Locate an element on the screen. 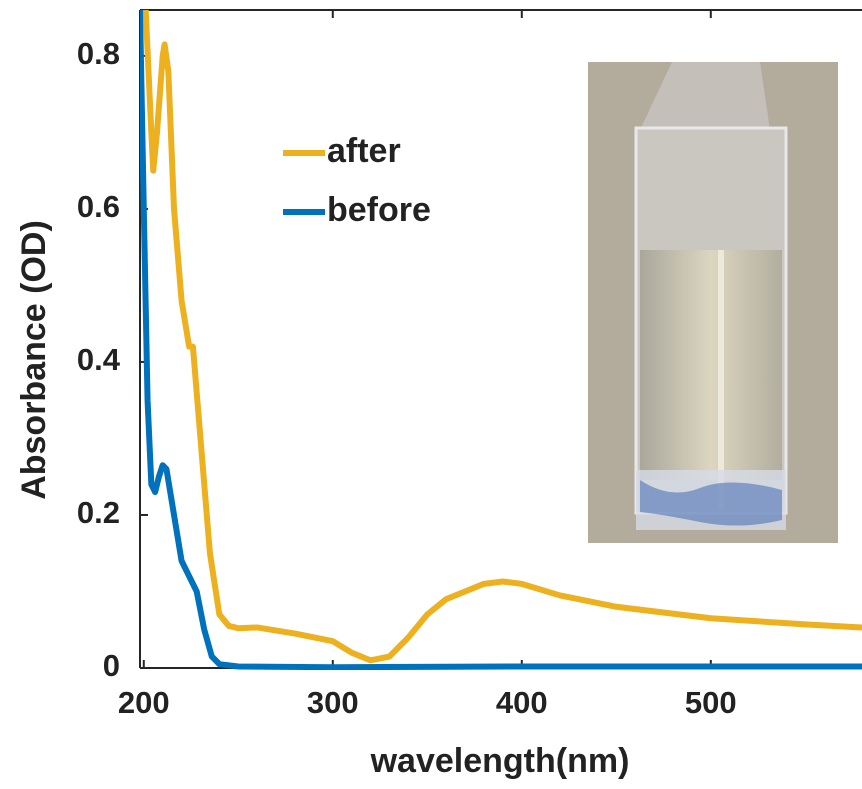  y-axis-title: Absorbance (OD) is located at coordinates (34, 360).